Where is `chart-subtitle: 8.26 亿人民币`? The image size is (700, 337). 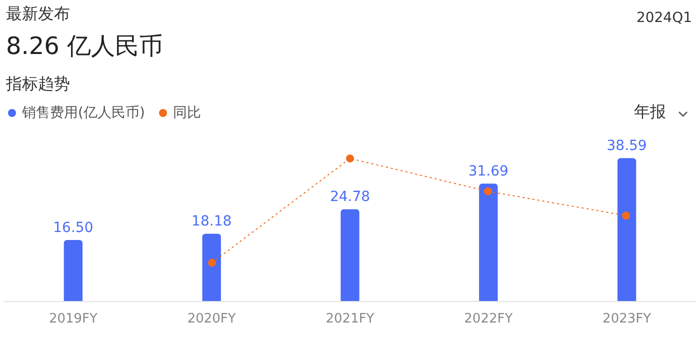 chart-subtitle: 8.26 亿人民币 is located at coordinates (85, 46).